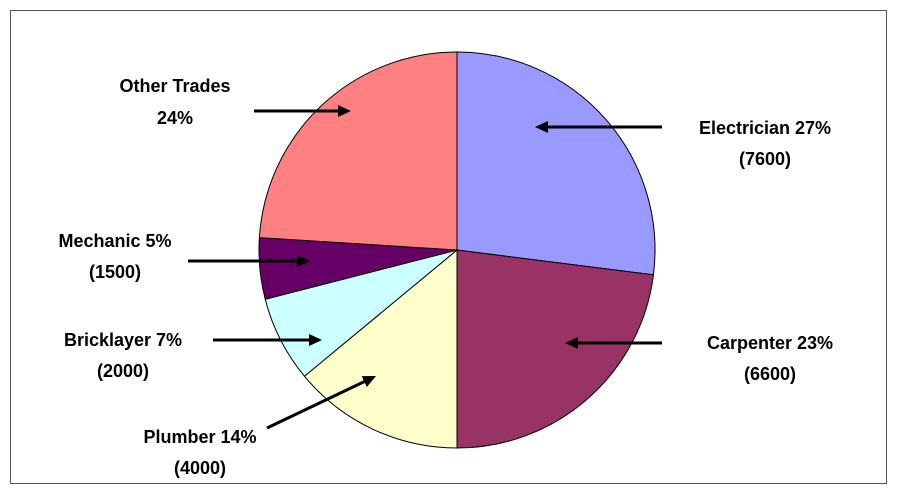 The width and height of the screenshot is (899, 494). I want to click on value-electrician: (7600), so click(765, 159).